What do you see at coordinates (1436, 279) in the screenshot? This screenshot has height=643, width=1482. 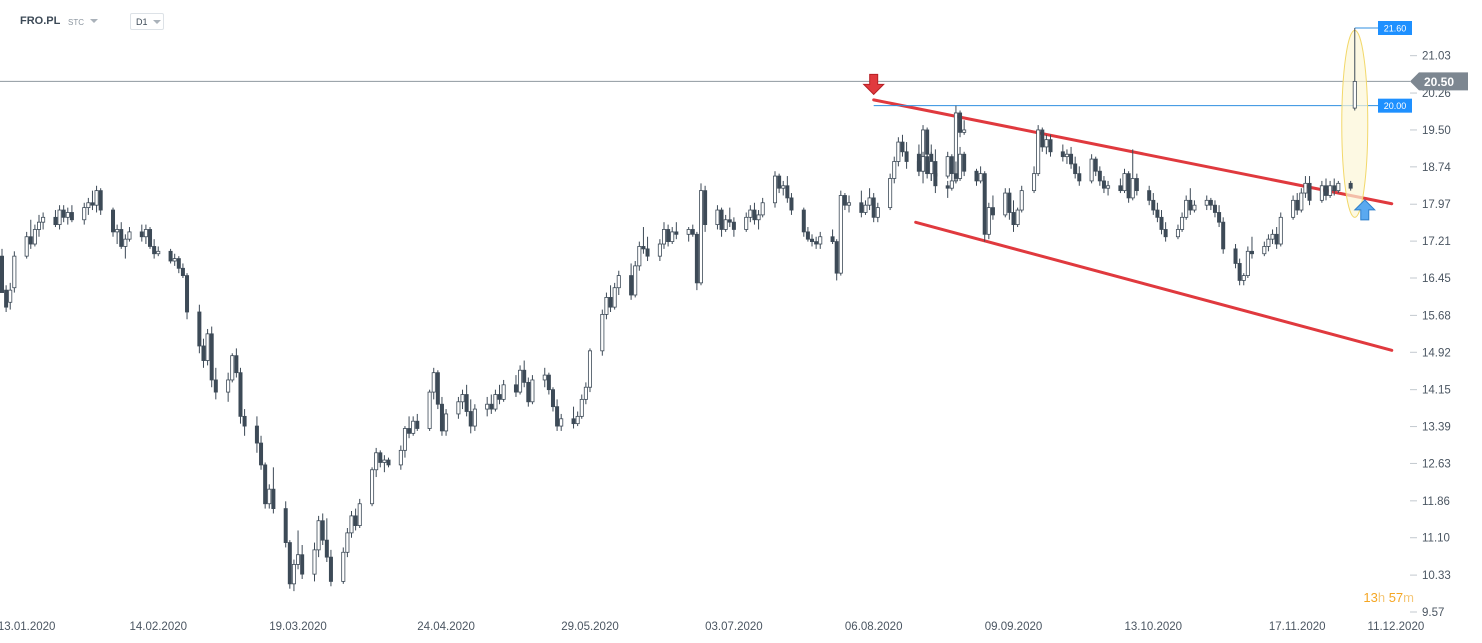 I see `y-tick-label: 16.45` at bounding box center [1436, 279].